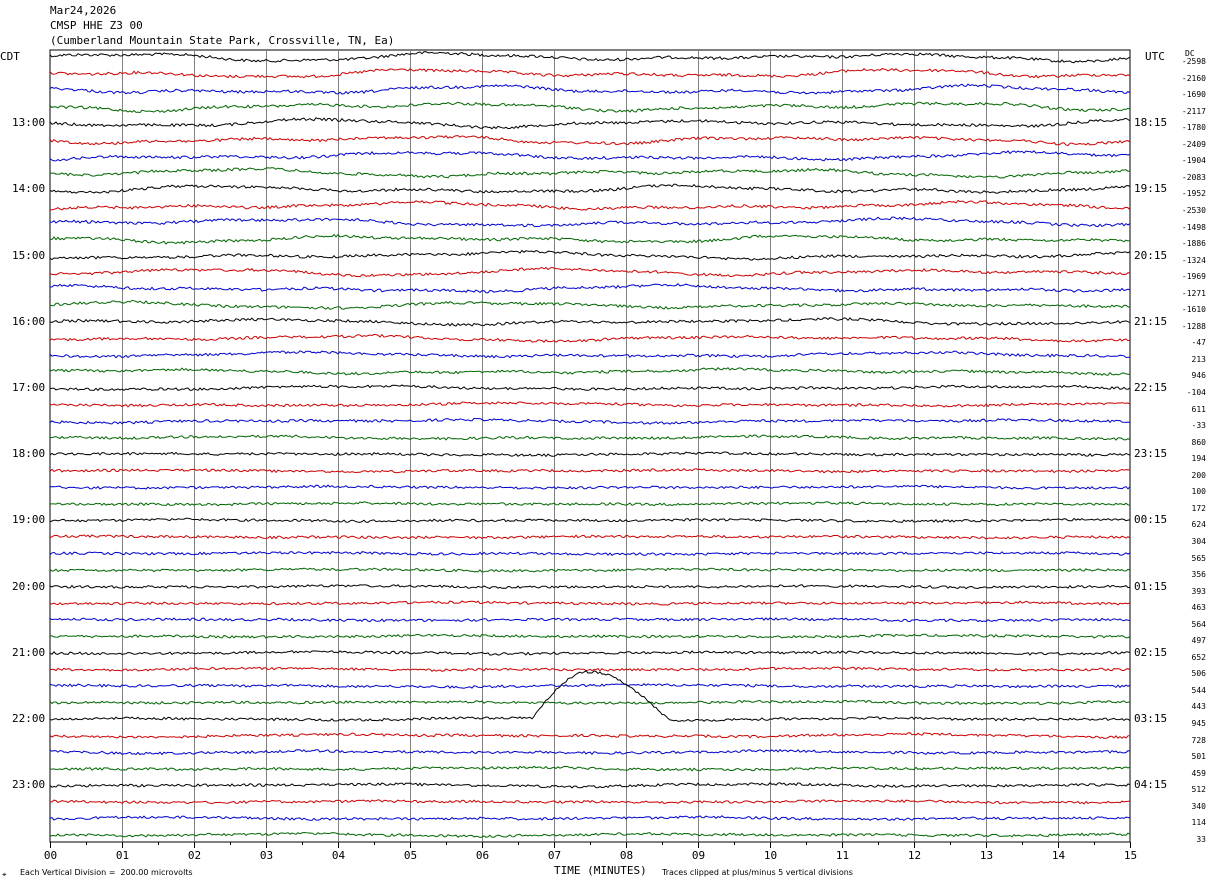  I want to click on dc-offset-value: 512, so click(1198, 790).